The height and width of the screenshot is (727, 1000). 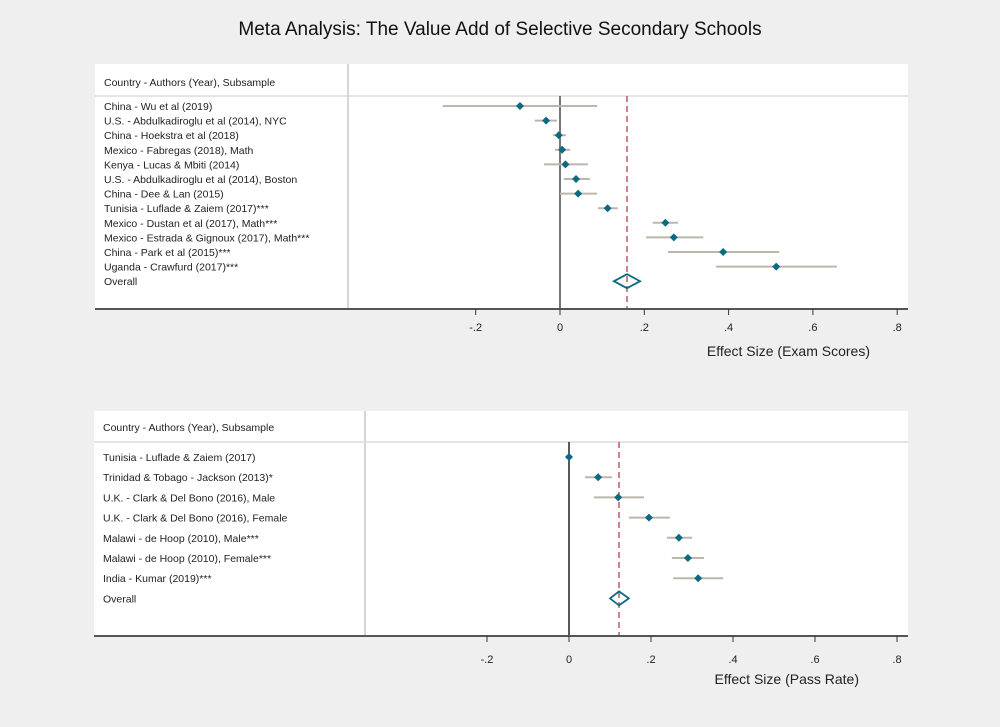 What do you see at coordinates (187, 559) in the screenshot?
I see `study-label: Malawi - de Hoop (2010), Female***` at bounding box center [187, 559].